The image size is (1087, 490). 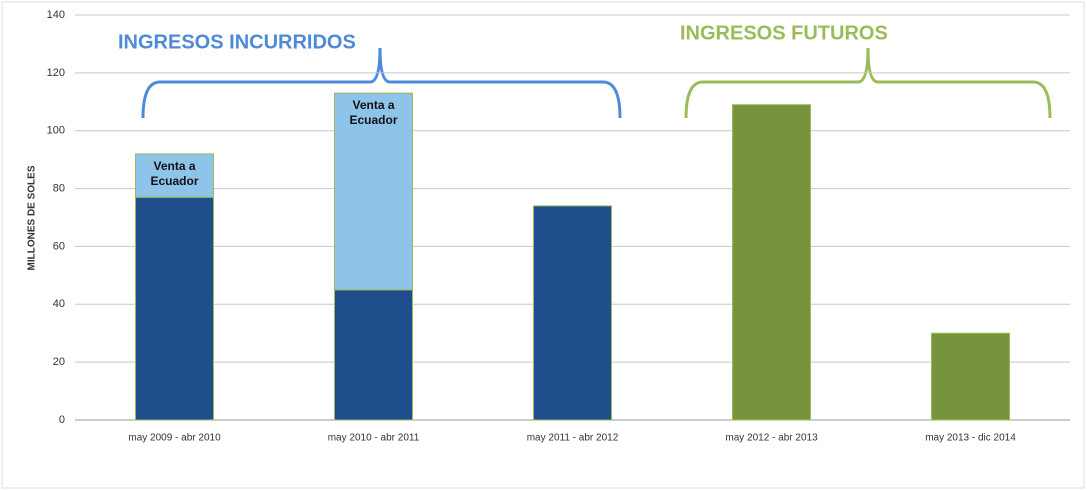 I want to click on y-tick-label: 80, so click(x=59, y=188).